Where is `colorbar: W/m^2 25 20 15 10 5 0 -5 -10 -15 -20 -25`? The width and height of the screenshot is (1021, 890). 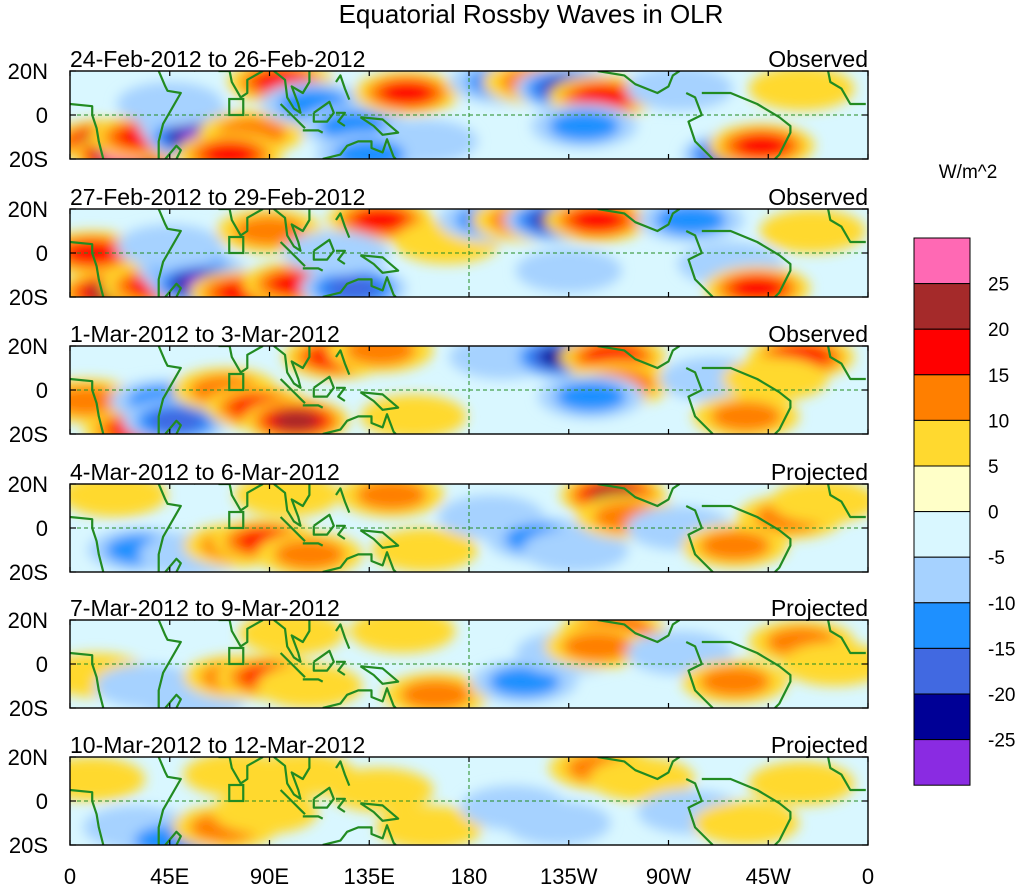 colorbar: W/m^2 25 20 15 10 5 0 -5 -10 -15 -20 -25 is located at coordinates (964, 474).